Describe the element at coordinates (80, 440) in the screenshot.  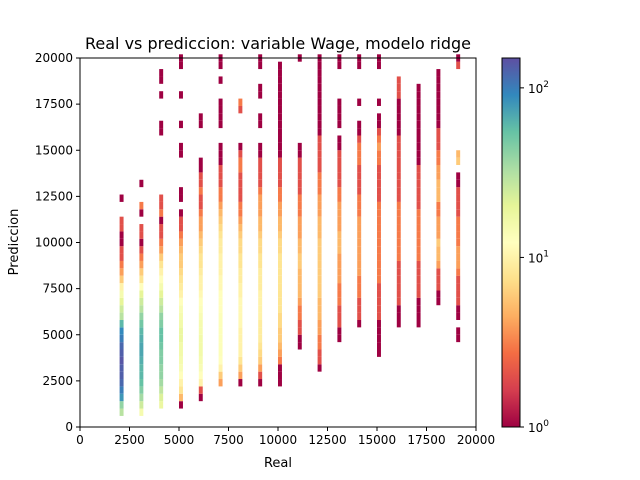
I see `x-tick-label: 0` at that location.